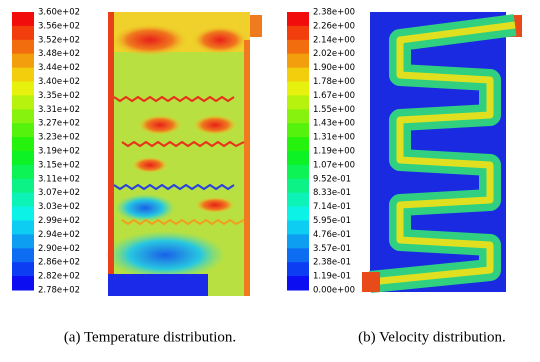 The width and height of the screenshot is (540, 362). I want to click on colorbar-label: 2.14e+00, so click(334, 40).